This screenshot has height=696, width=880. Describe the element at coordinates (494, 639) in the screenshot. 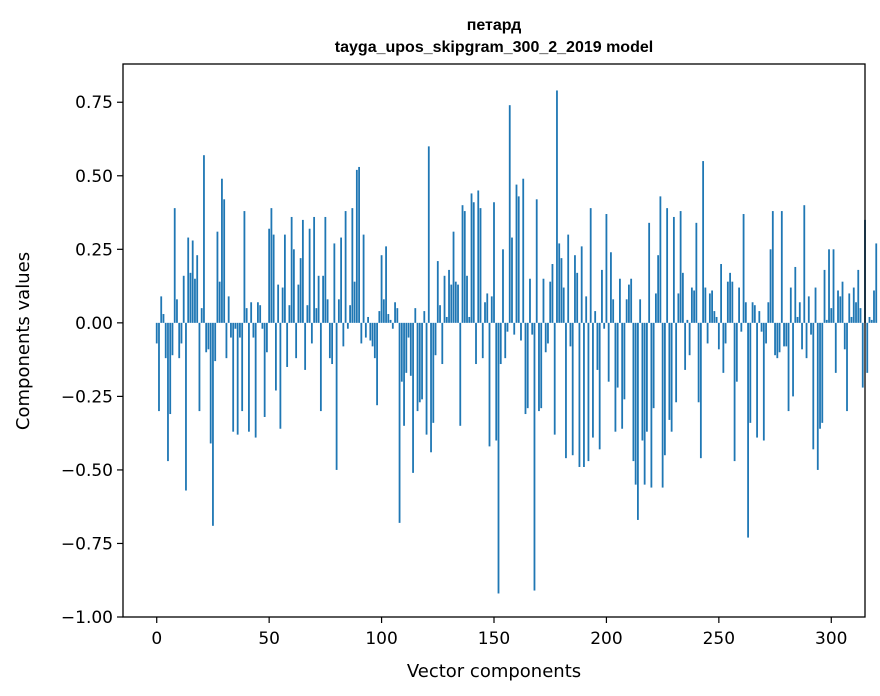

I see `x-tick-label-3: 150` at that location.